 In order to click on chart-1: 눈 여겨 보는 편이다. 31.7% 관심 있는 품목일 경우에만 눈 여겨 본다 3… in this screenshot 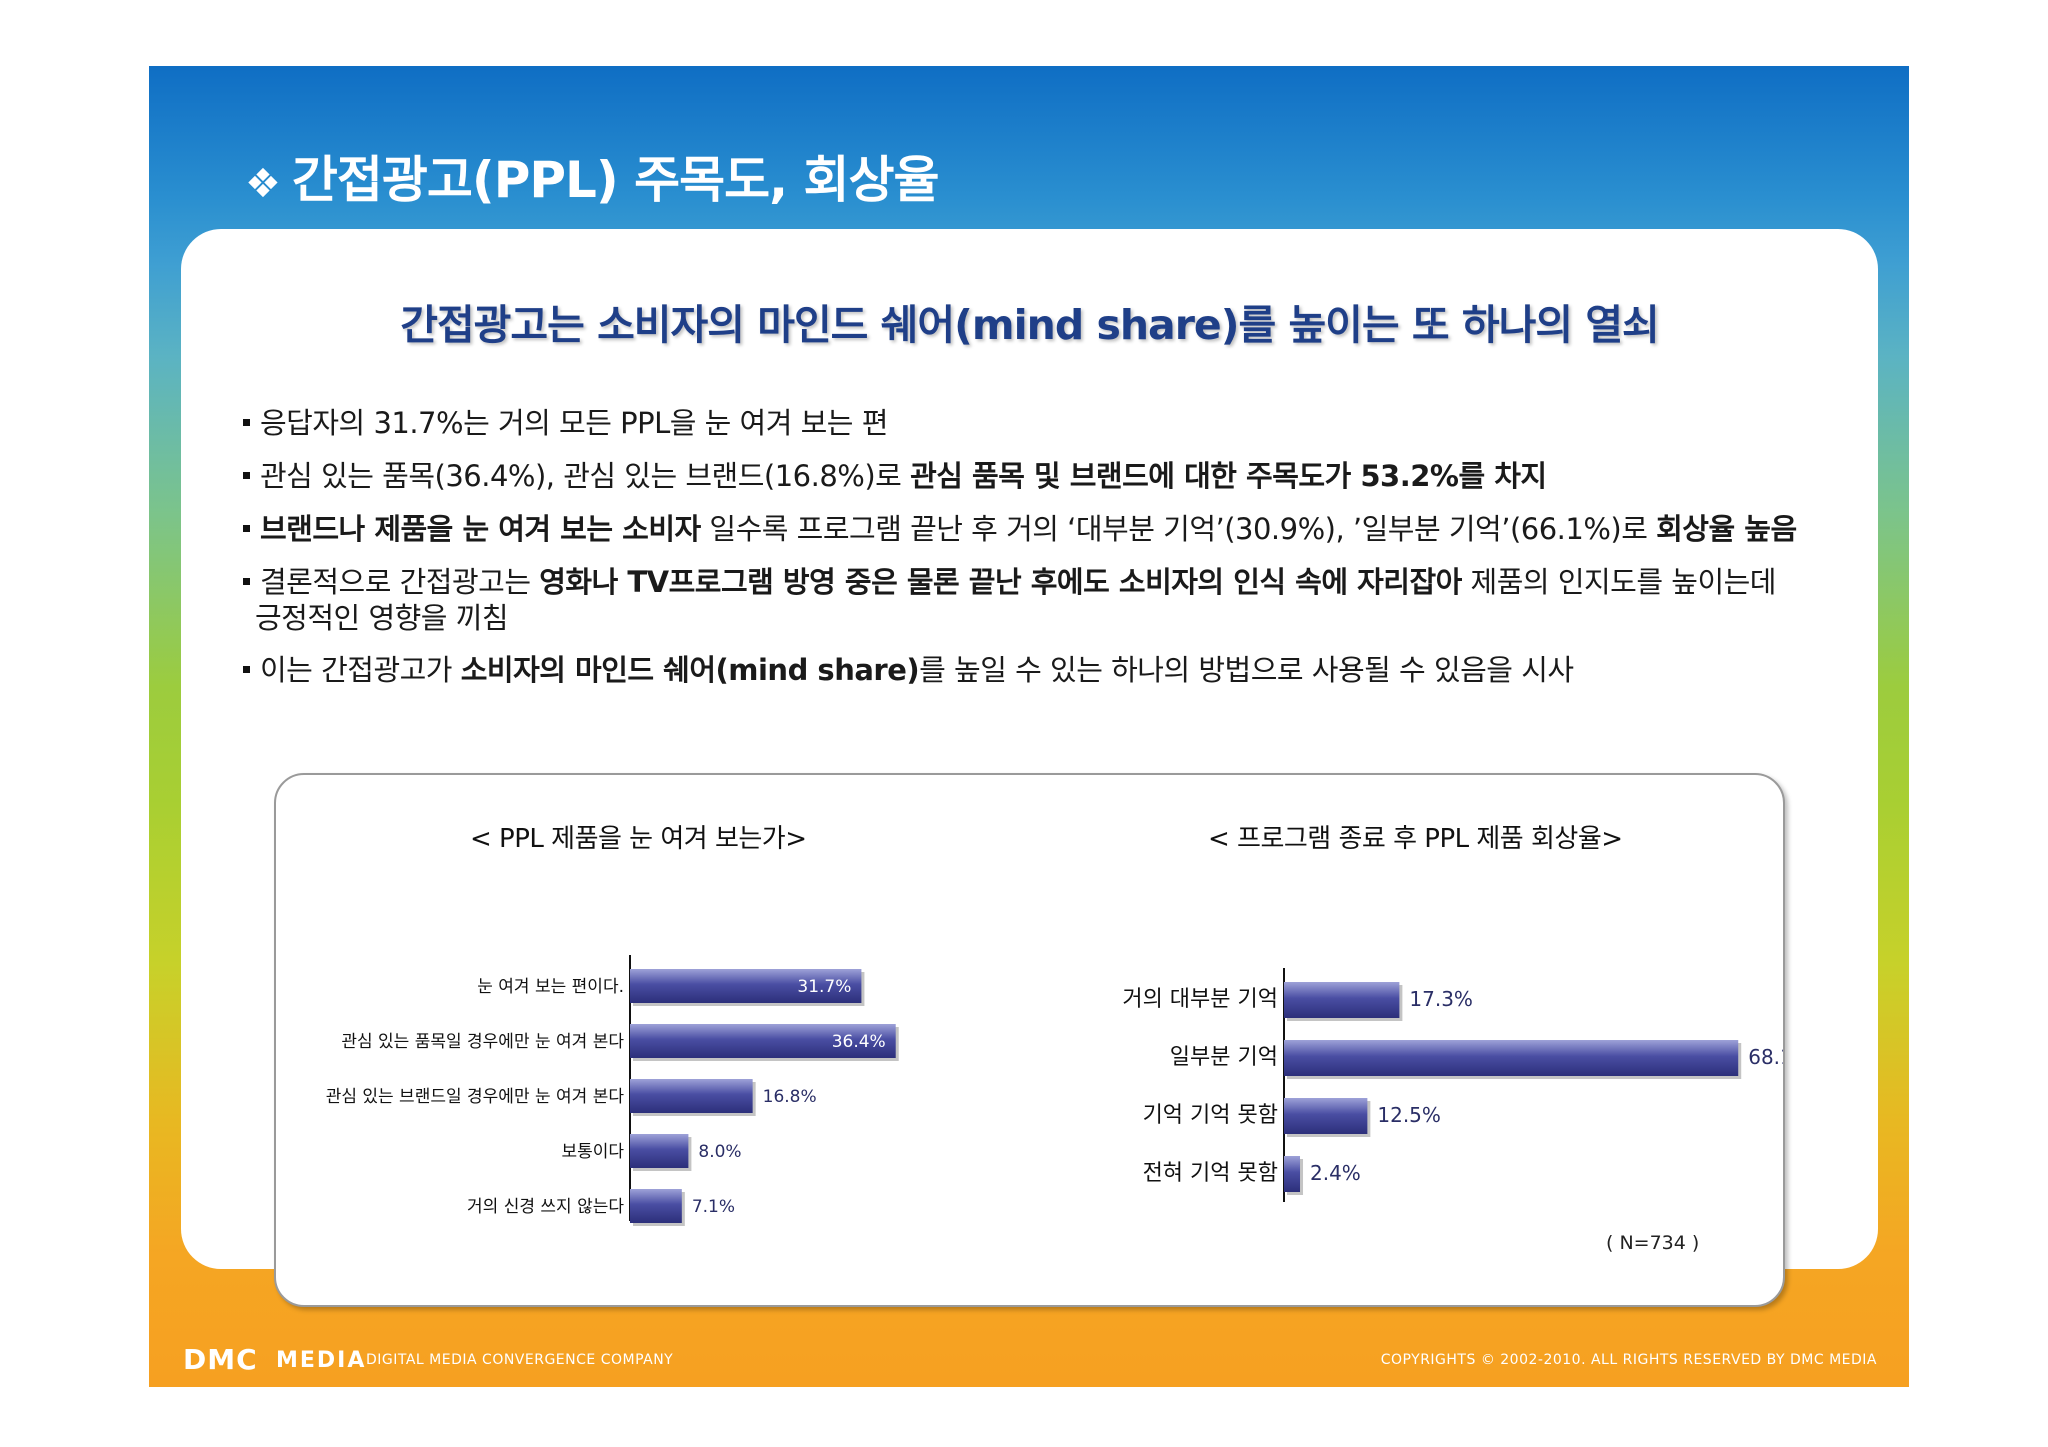, I will do `click(612, 1090)`.